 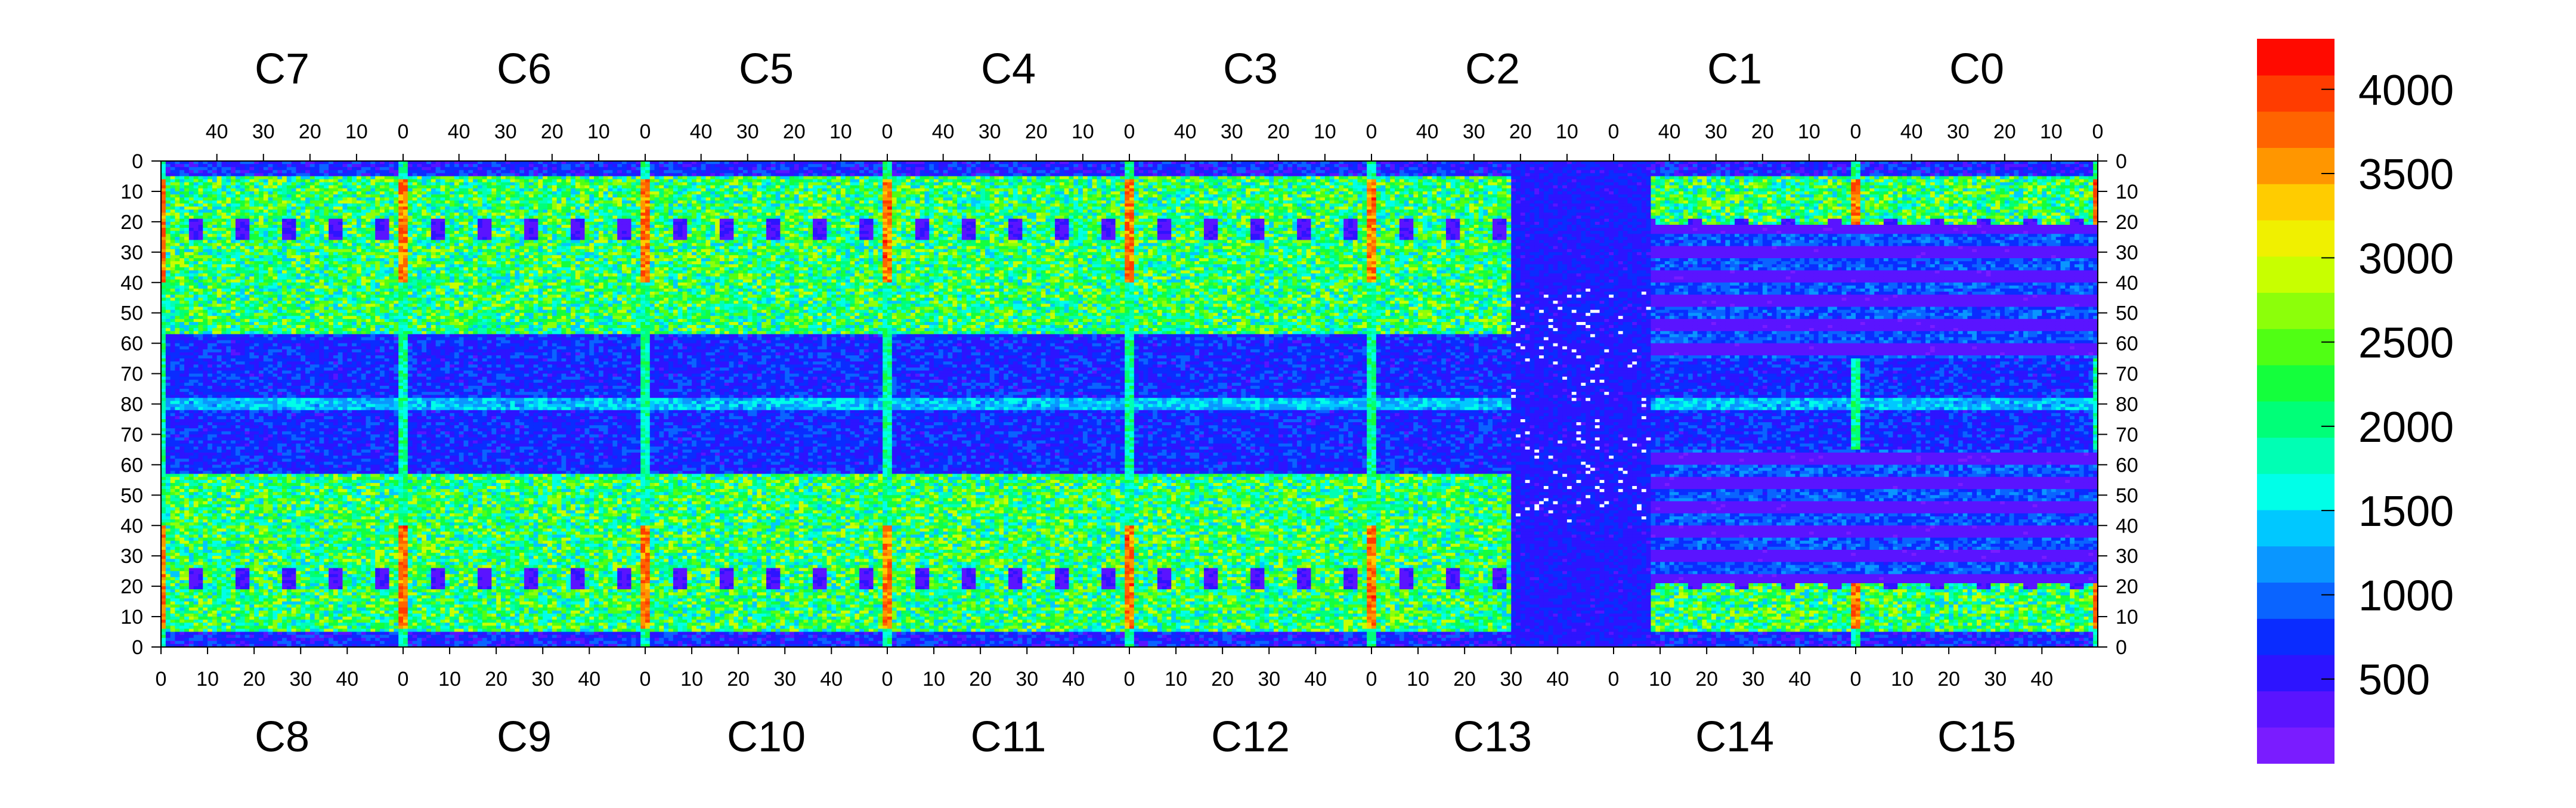 I want to click on colorbar-tick-label: 500, so click(x=2394, y=681).